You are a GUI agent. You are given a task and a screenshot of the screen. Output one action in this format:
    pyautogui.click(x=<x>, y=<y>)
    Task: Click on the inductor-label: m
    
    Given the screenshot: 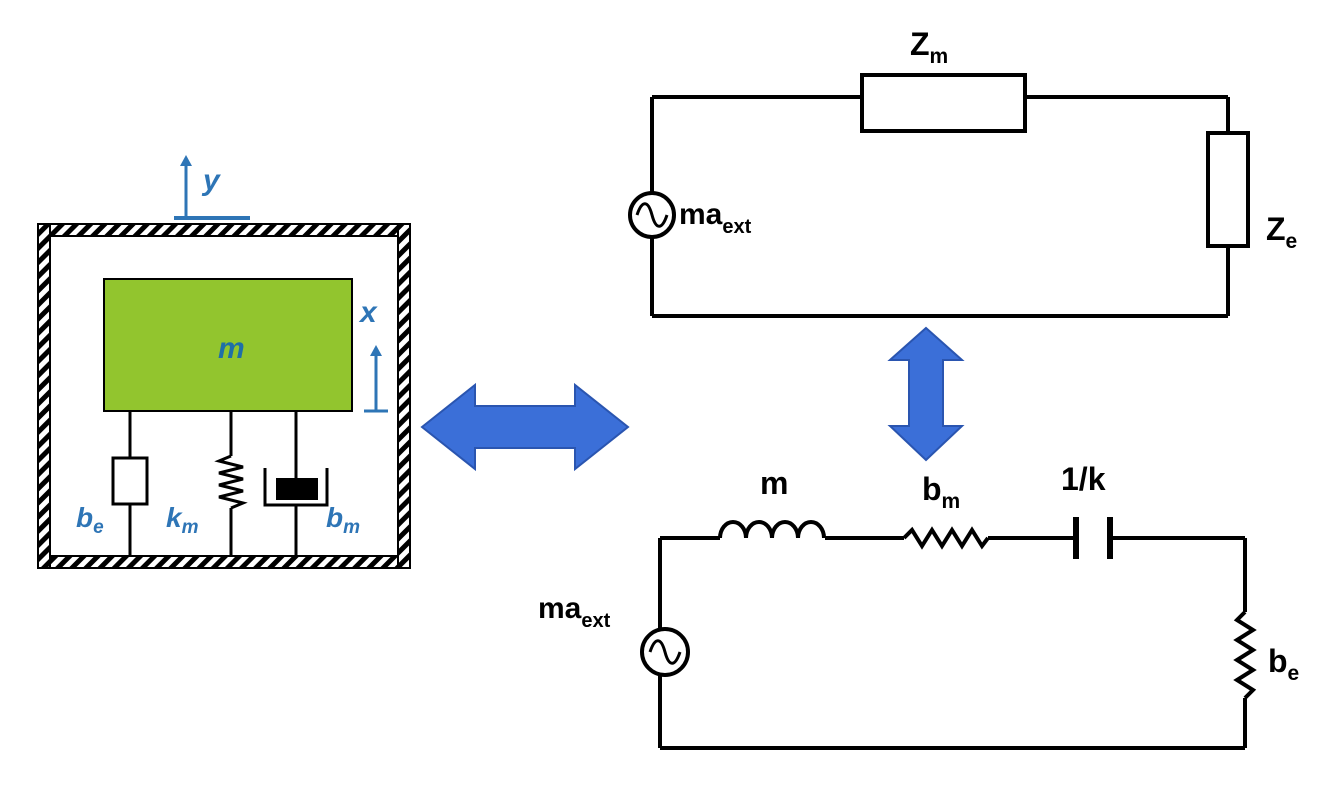 What is the action you would take?
    pyautogui.click(x=774, y=483)
    